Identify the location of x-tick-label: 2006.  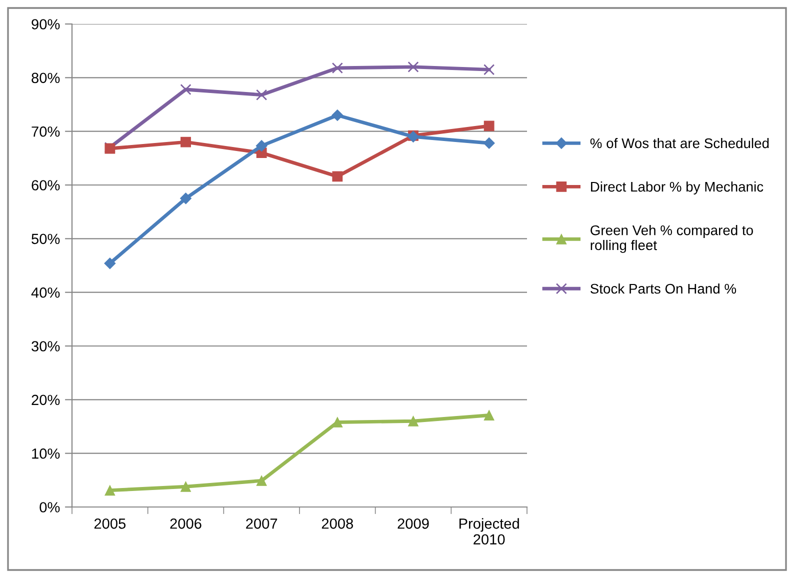
(186, 523).